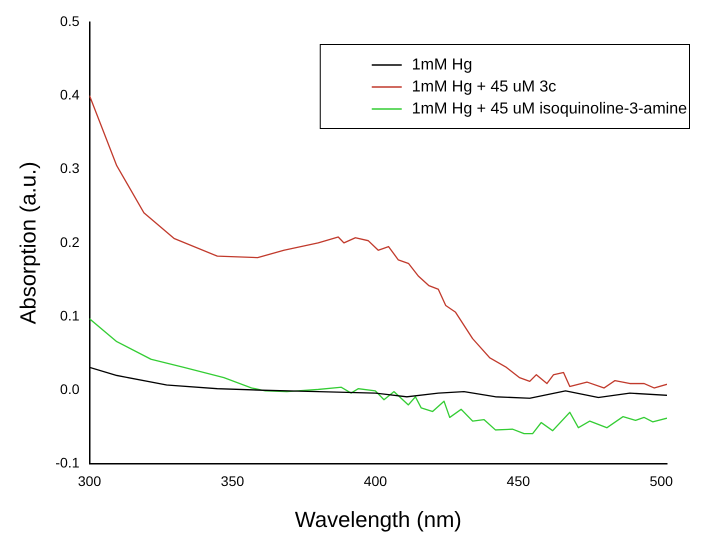  Describe the element at coordinates (378, 519) in the screenshot. I see `x-axis-title: Wavelength (nm)` at that location.